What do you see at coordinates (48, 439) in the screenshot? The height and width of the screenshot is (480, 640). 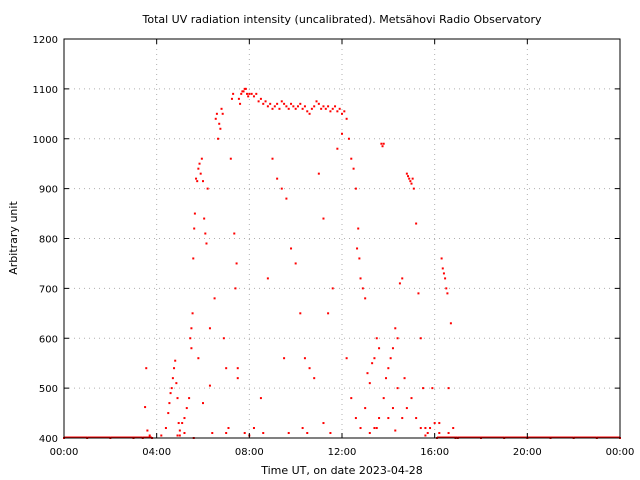 I see `y-tick-label: 400` at bounding box center [48, 439].